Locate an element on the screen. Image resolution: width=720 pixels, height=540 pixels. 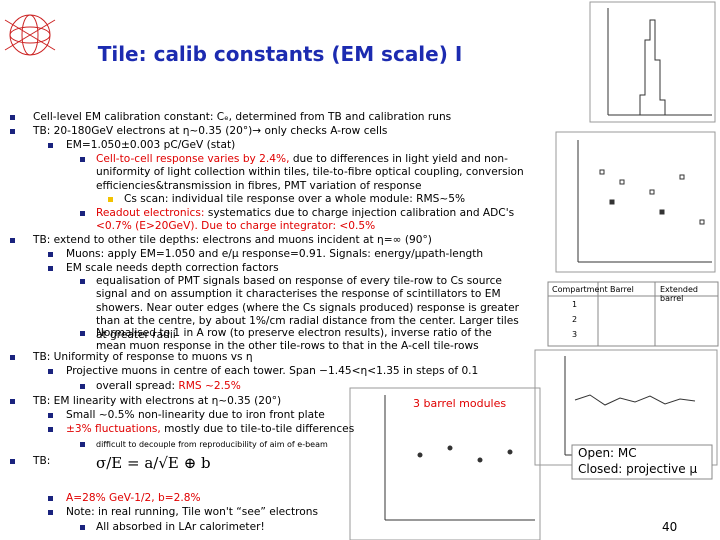
bullet: TB: Uniformity of response to muons vs η is located at coordinates (279, 357).